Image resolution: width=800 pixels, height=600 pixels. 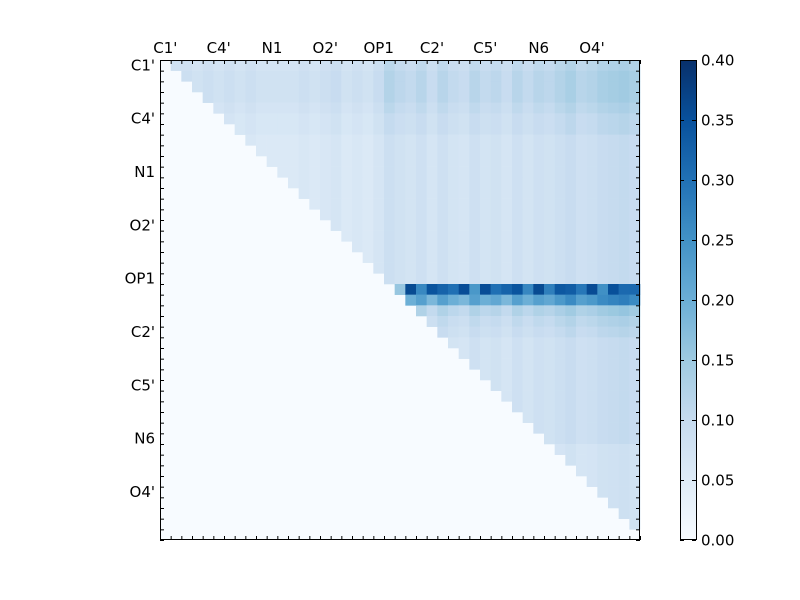 What do you see at coordinates (717, 241) in the screenshot?
I see `colorbar-tick-label: 0.25` at bounding box center [717, 241].